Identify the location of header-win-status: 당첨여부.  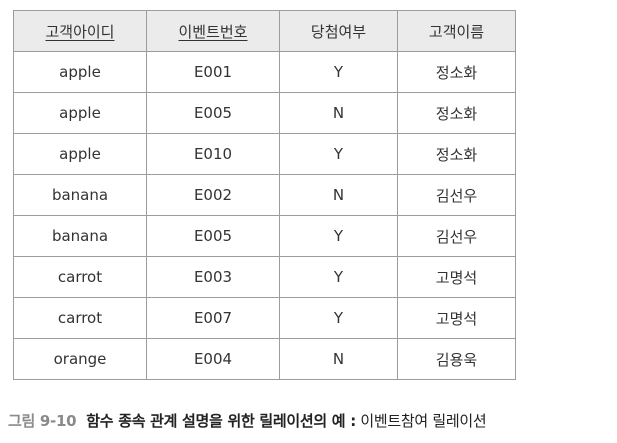
(338, 31).